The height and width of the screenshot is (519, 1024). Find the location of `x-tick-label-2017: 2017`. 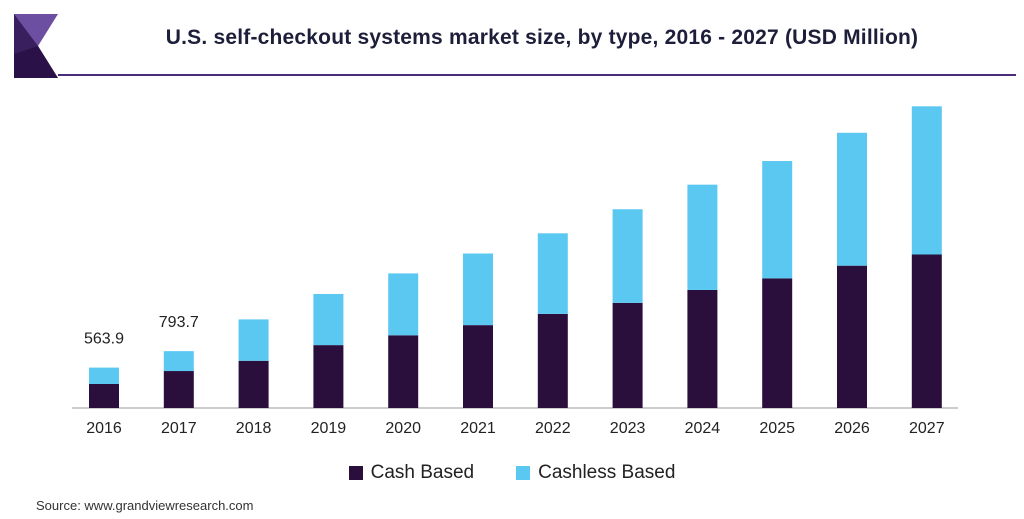

x-tick-label-2017: 2017 is located at coordinates (179, 428).